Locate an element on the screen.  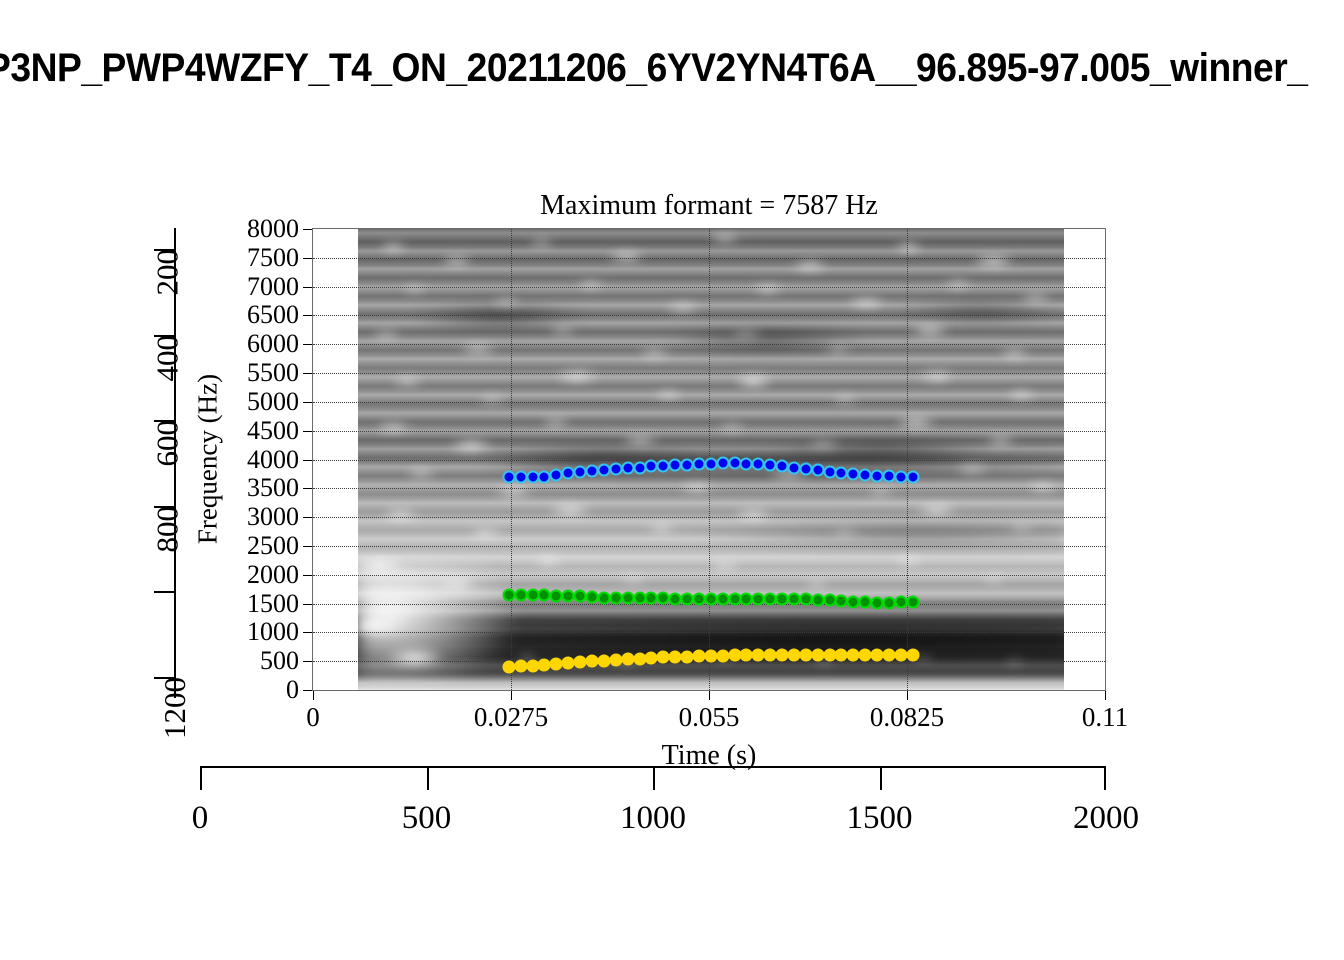
x-axis-tick-label: 0 is located at coordinates (313, 717).